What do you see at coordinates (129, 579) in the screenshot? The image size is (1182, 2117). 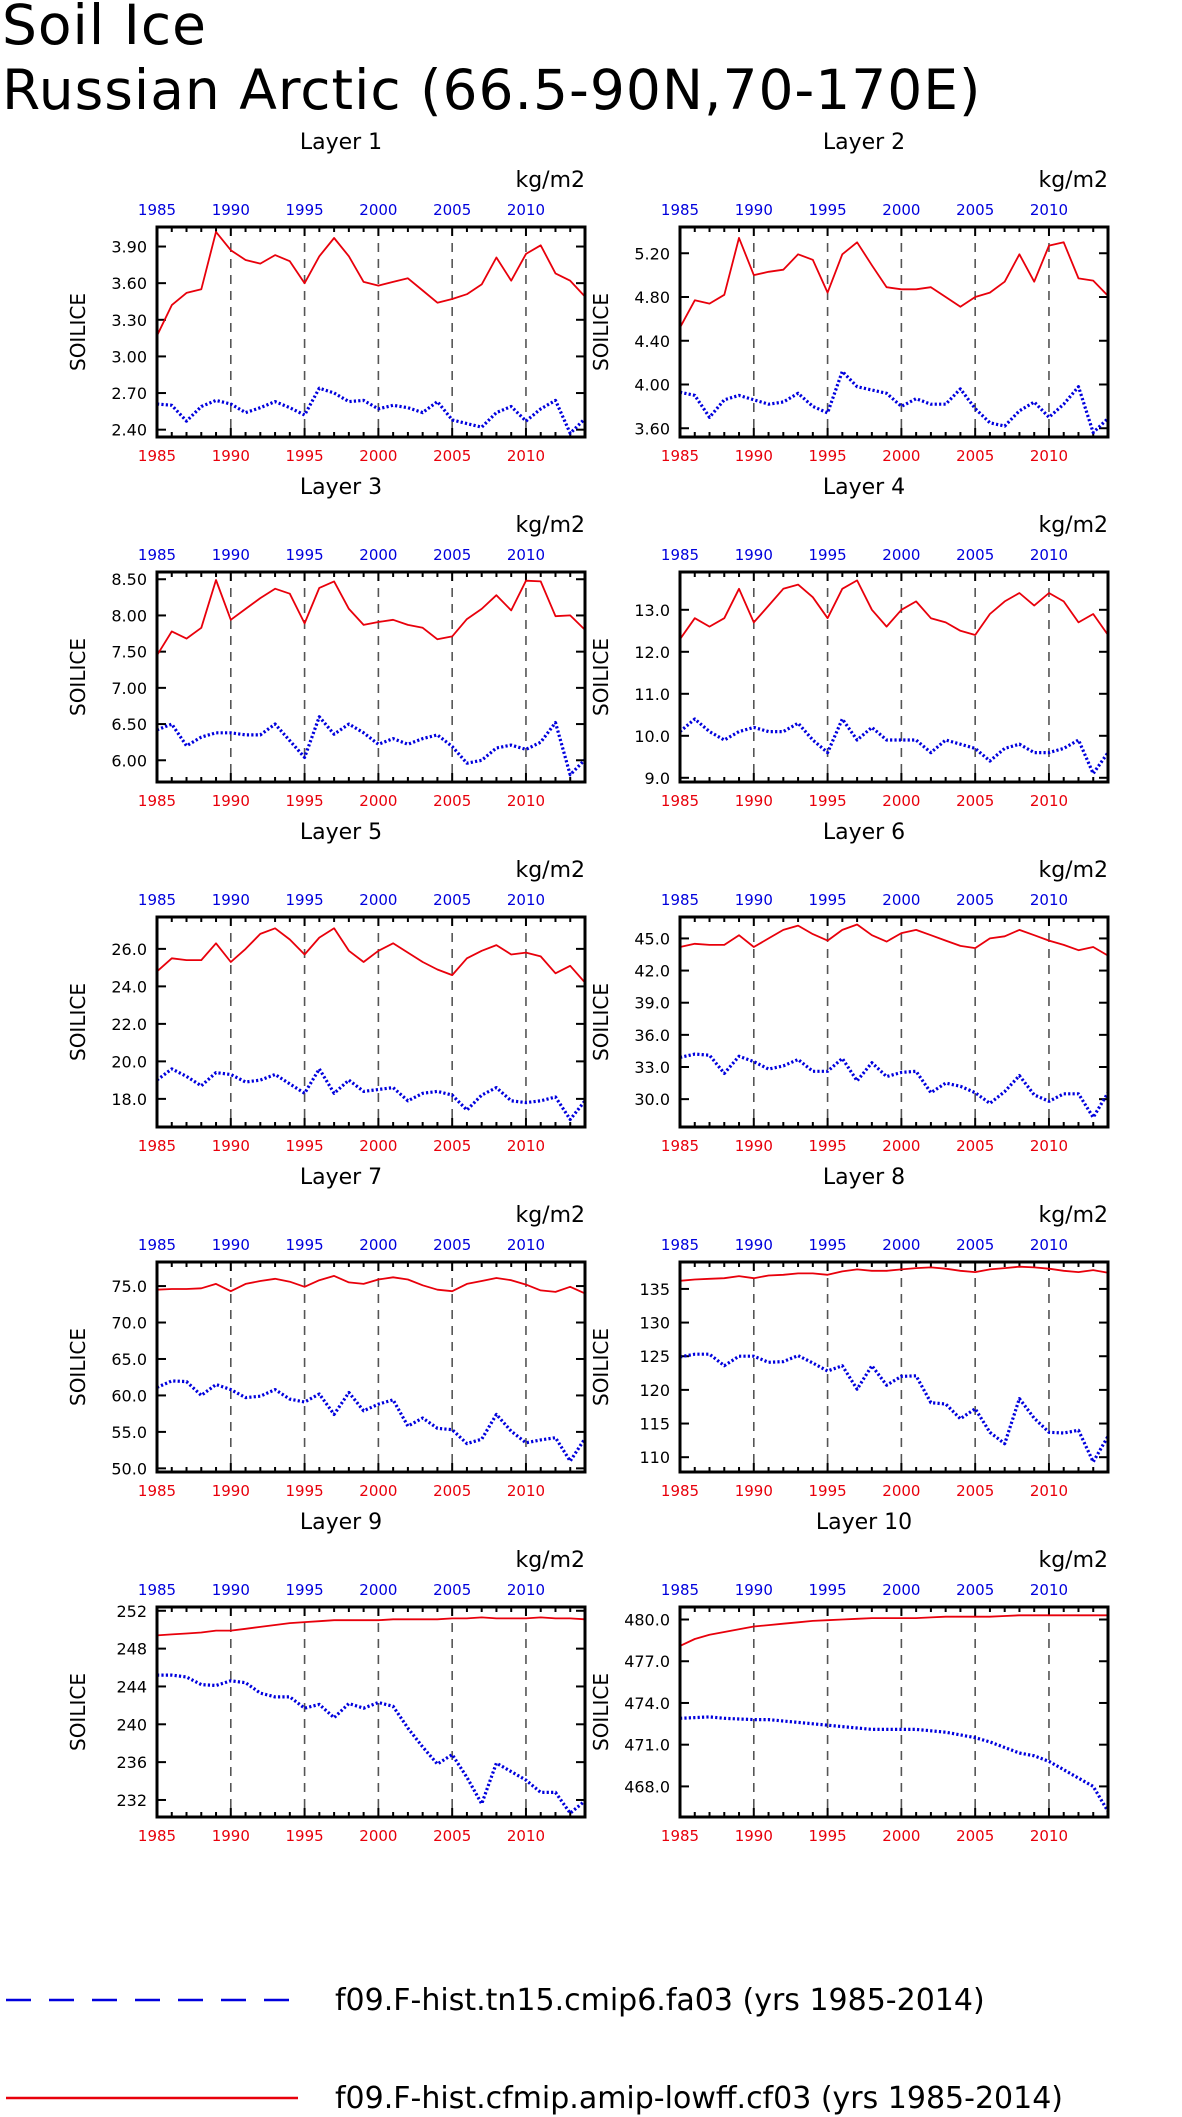 I see `y-tick-label: 8.50` at bounding box center [129, 579].